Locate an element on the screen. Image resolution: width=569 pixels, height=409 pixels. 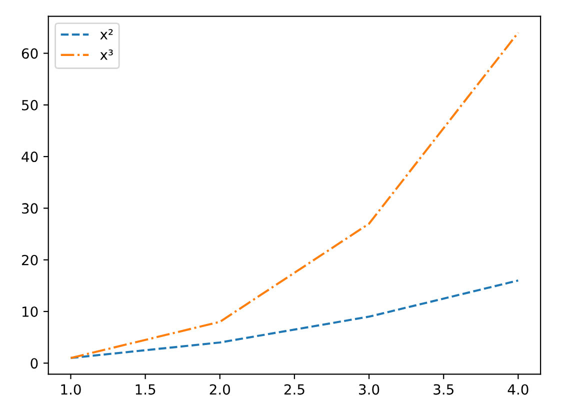
legend-label: x² is located at coordinates (106, 34).